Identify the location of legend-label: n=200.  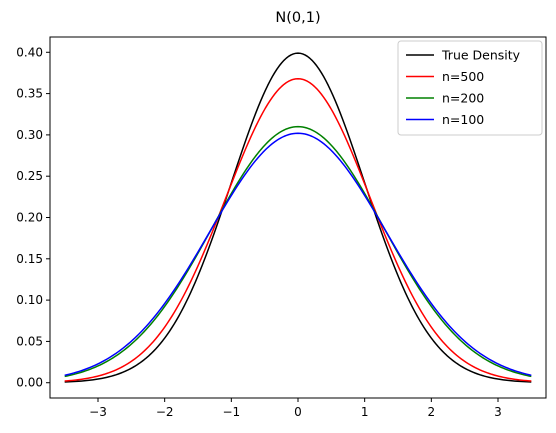
(463, 98).